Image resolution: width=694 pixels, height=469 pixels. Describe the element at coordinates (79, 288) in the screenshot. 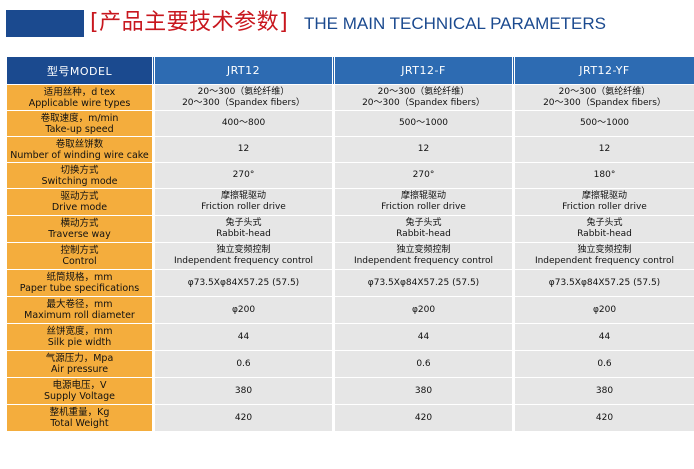

I see `row-label-en: Paper tube specifications` at that location.